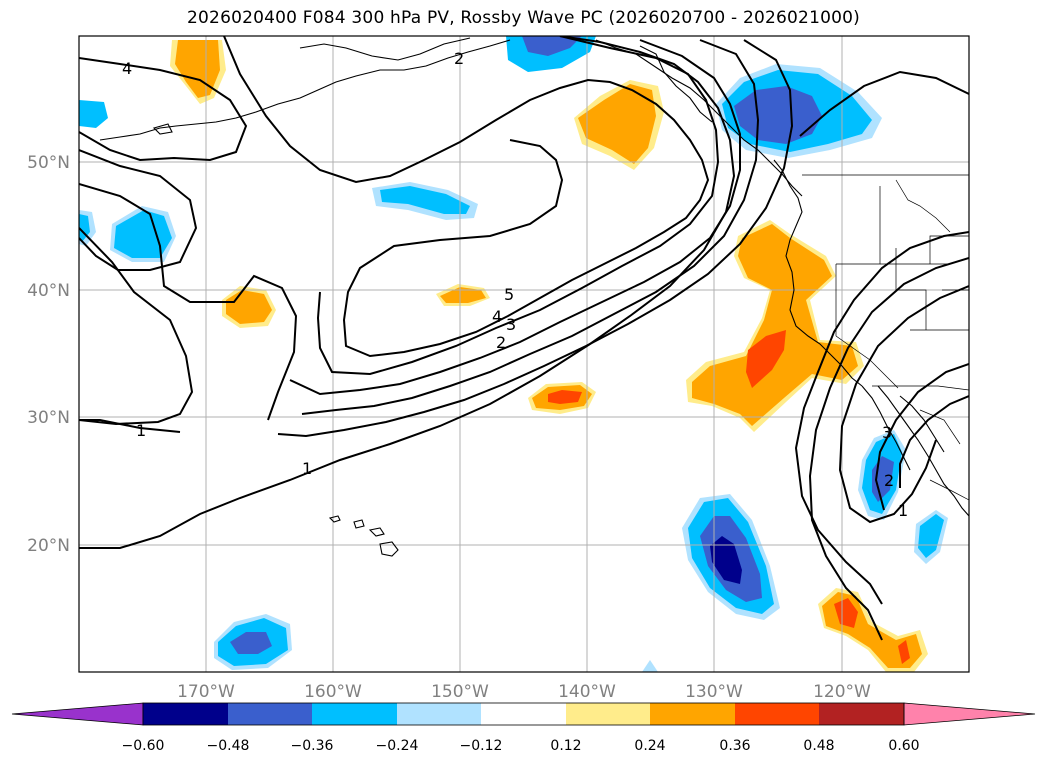  I want to click on colorbar-tick: −0.36, so click(312, 746).